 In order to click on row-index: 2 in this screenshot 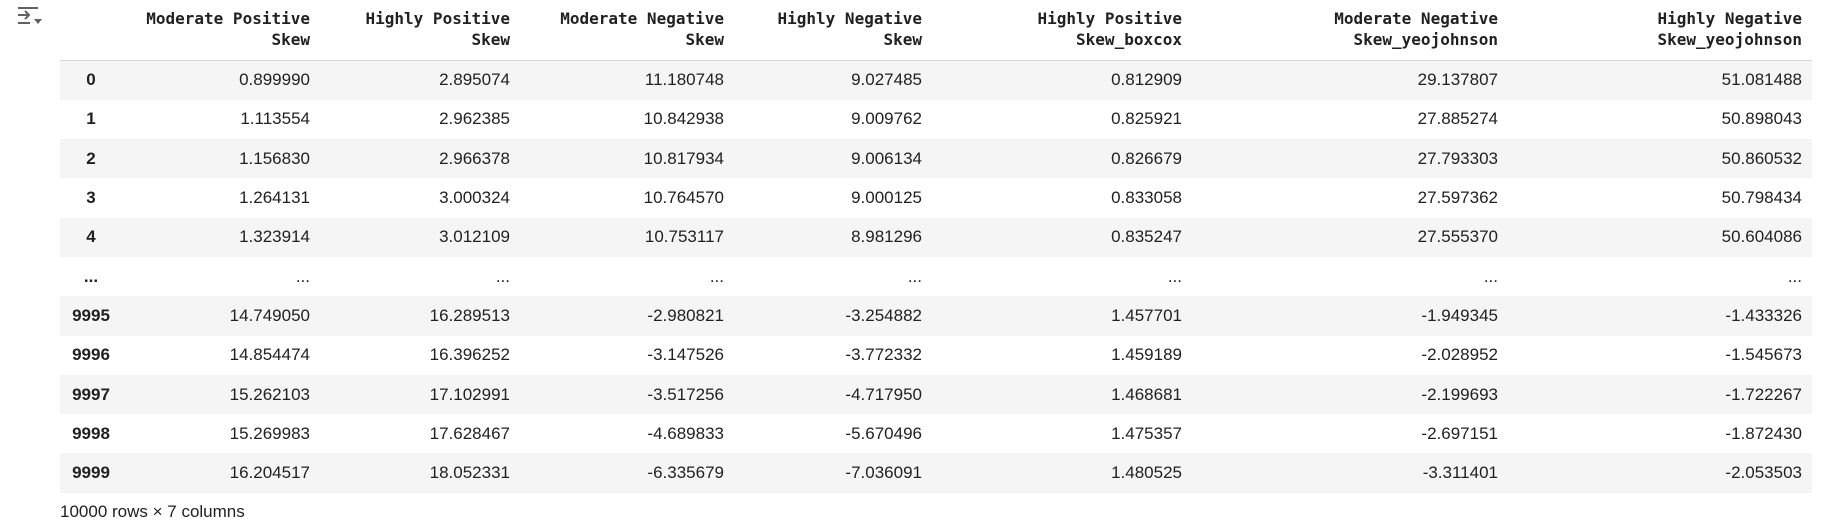, I will do `click(91, 158)`.